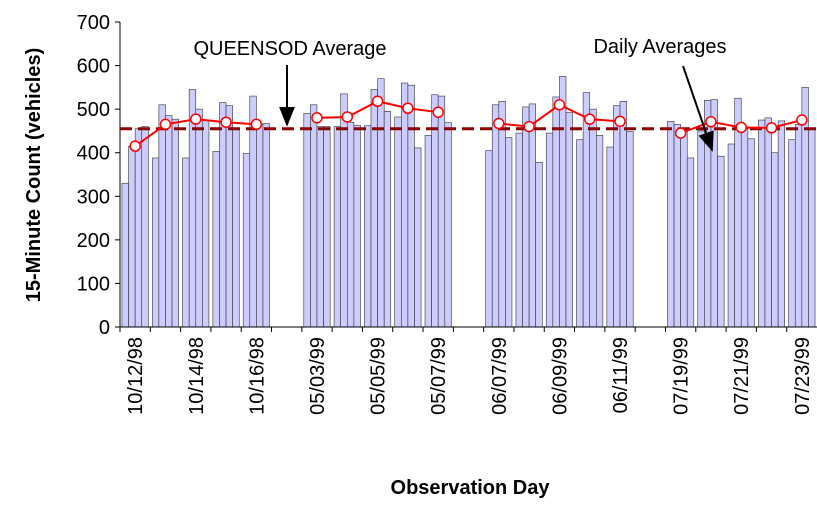  Describe the element at coordinates (471, 488) in the screenshot. I see `x-axis-label: Observation Day` at that location.